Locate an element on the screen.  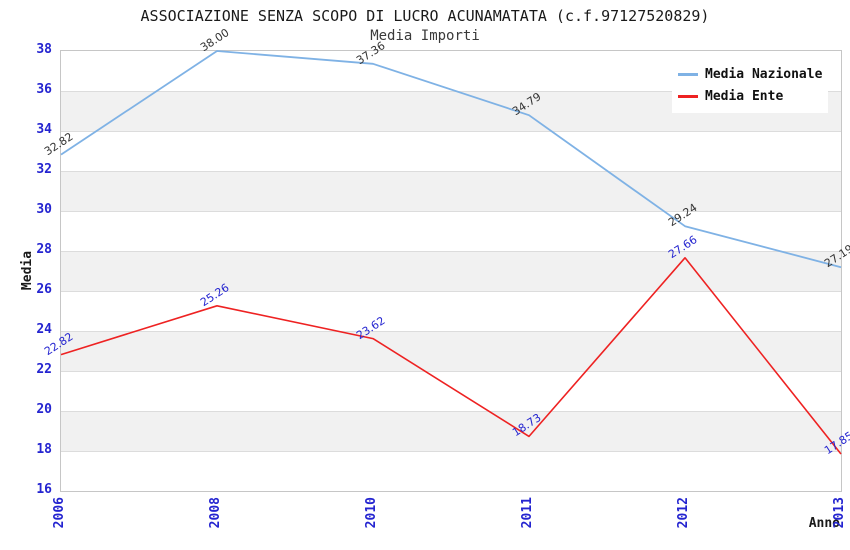
y-tick-label: 34 is located at coordinates (44, 129).